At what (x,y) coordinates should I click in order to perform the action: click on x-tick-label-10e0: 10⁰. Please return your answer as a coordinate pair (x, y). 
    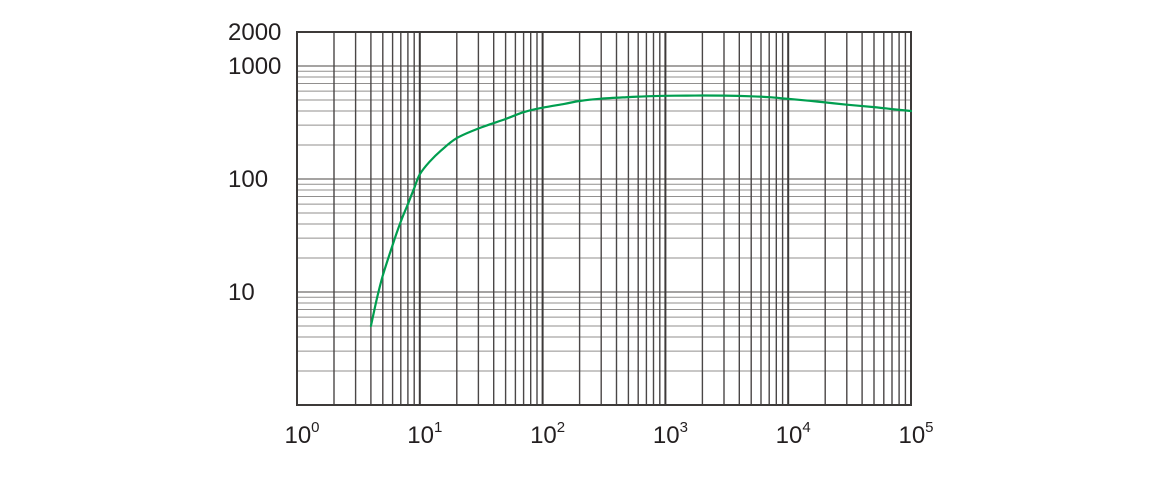
    Looking at the image, I should click on (301, 434).